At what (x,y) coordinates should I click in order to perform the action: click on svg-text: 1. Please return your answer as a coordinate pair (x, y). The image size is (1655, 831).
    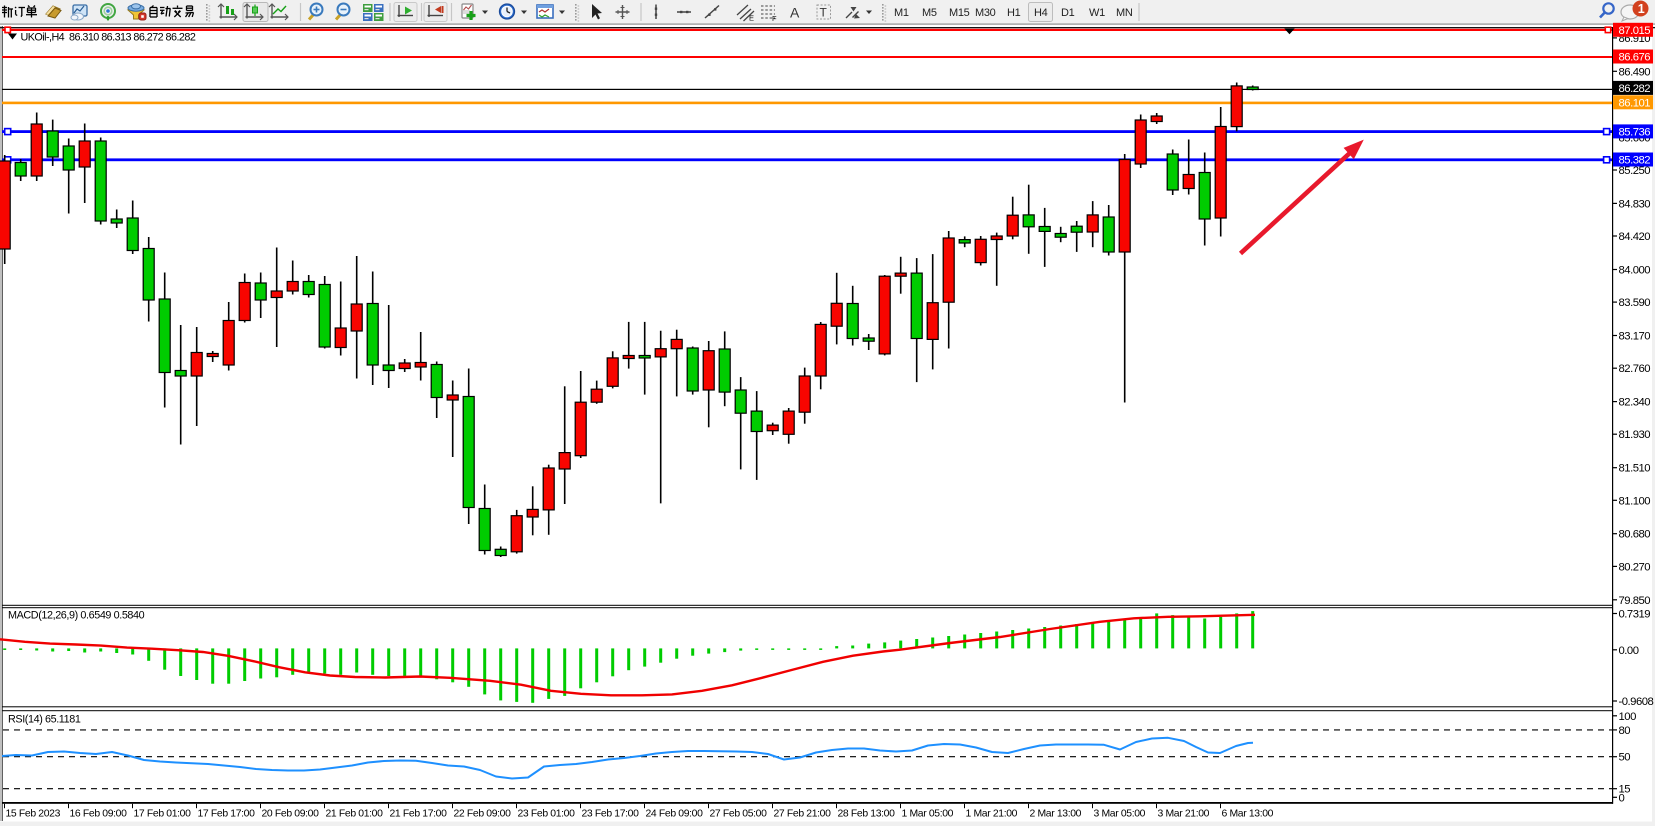
    Looking at the image, I should click on (1641, 9).